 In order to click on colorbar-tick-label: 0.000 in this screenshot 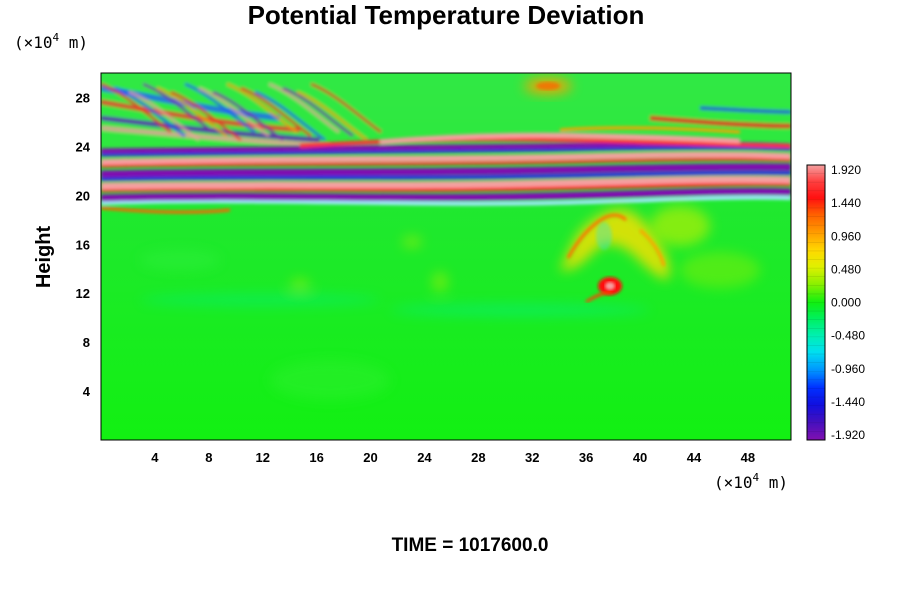, I will do `click(846, 303)`.